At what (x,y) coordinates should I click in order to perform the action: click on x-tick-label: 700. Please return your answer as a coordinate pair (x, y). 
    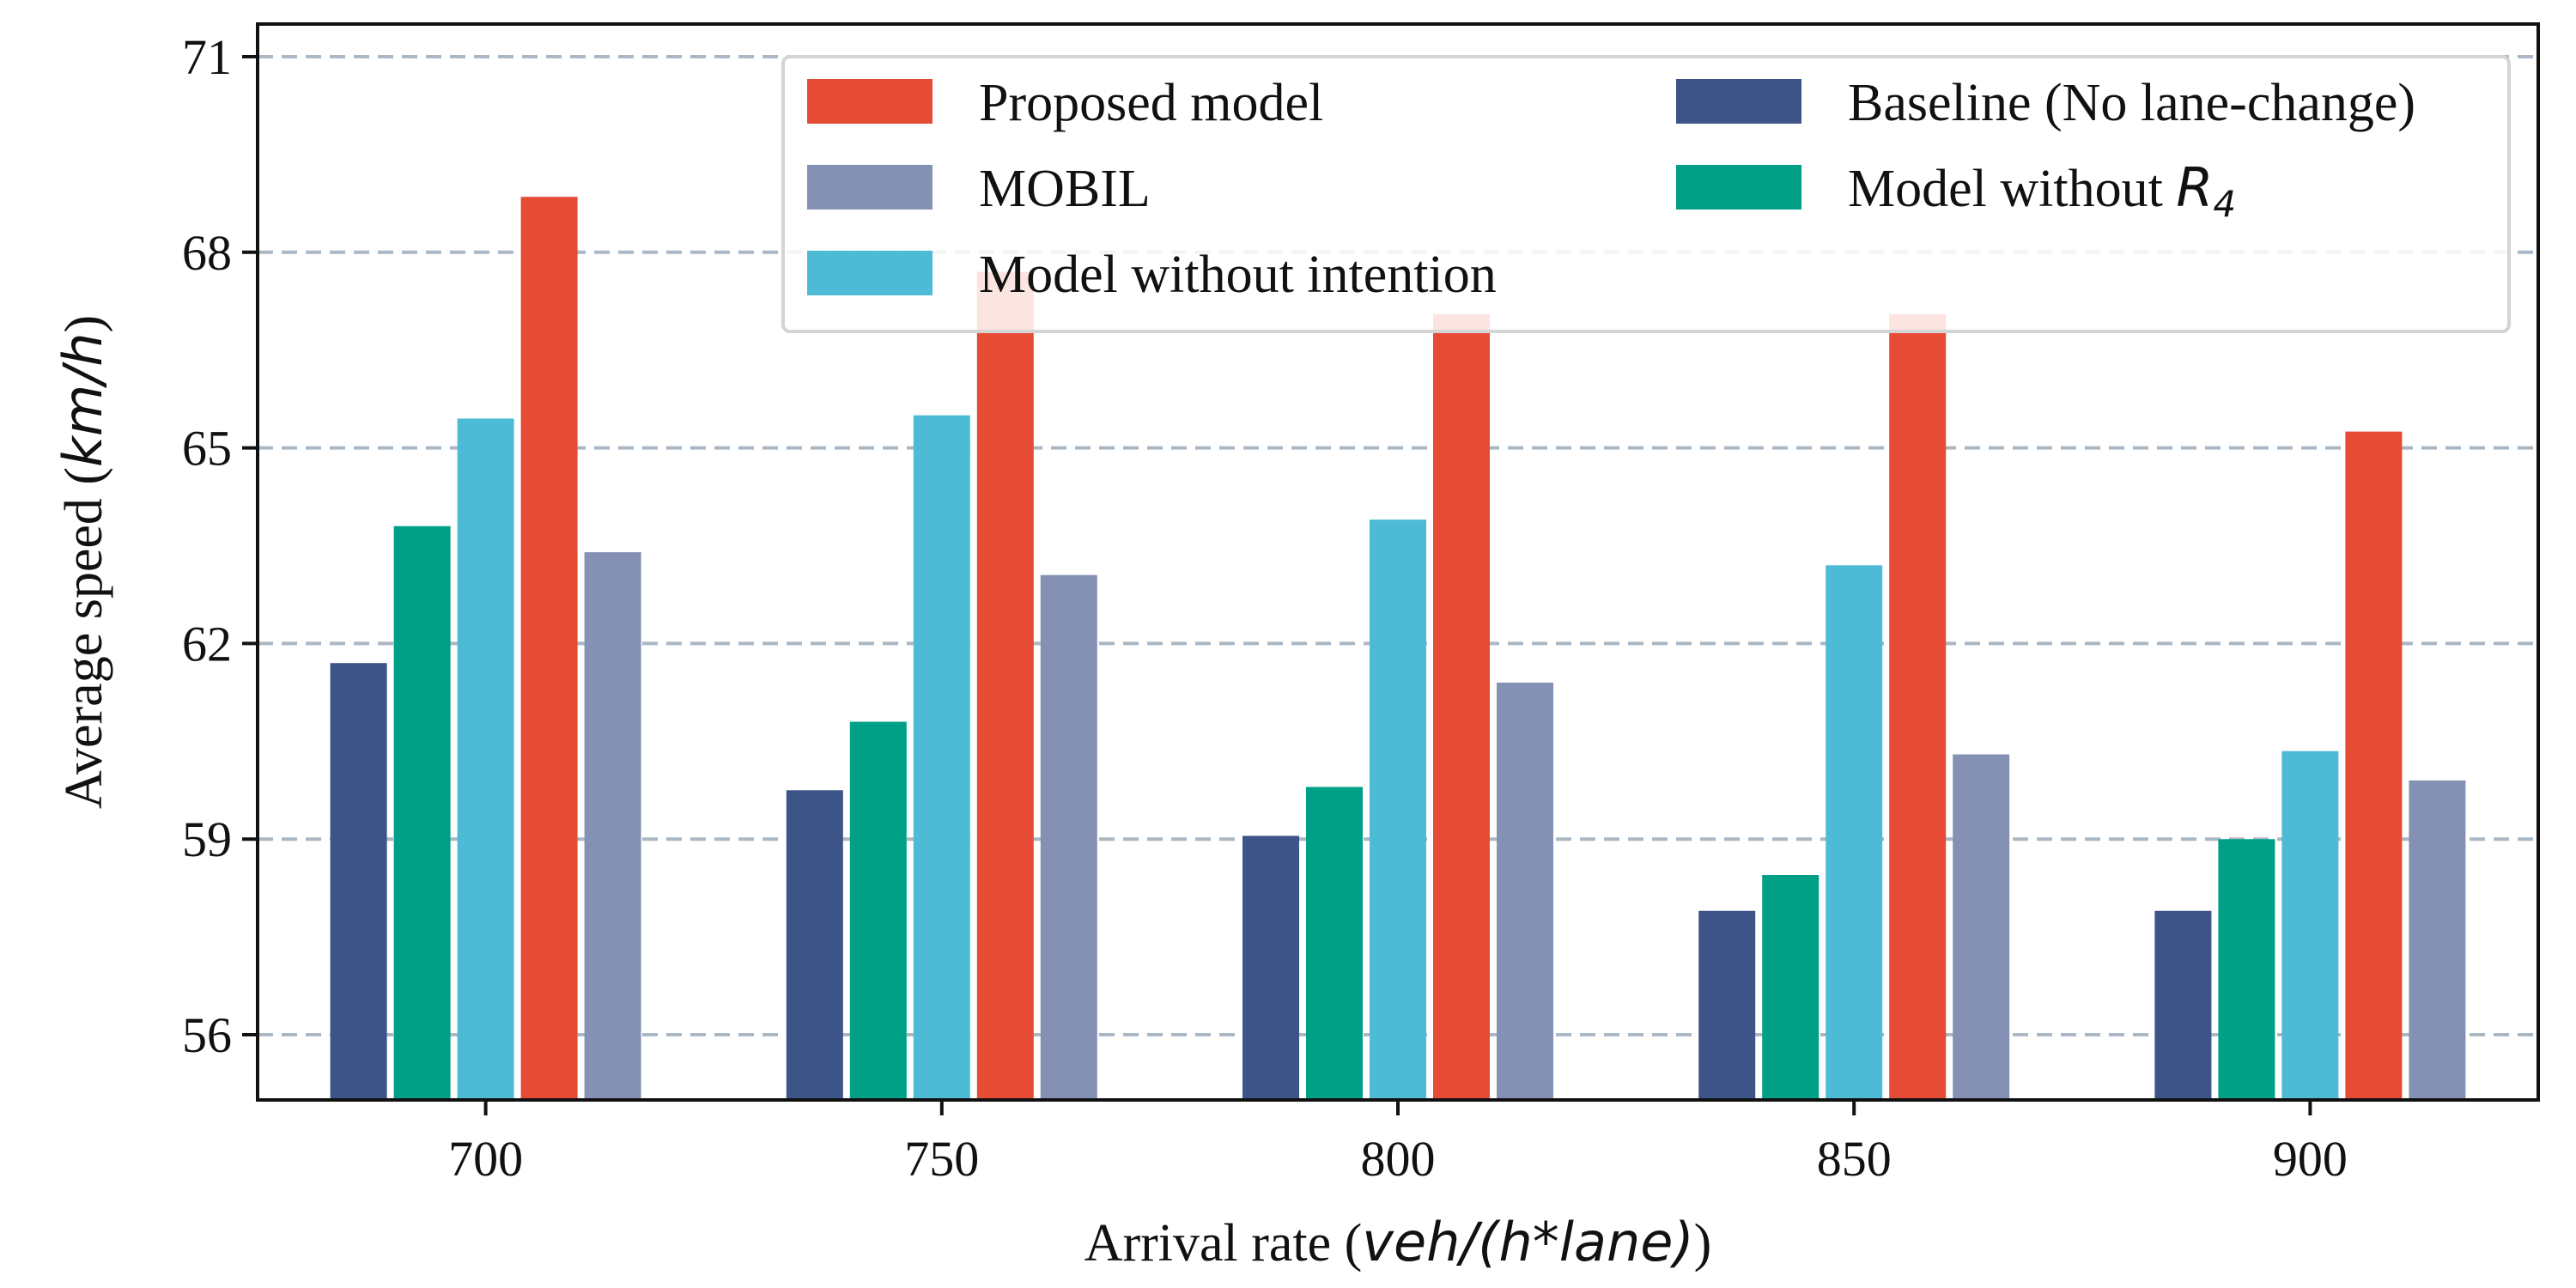
    Looking at the image, I should click on (486, 1159).